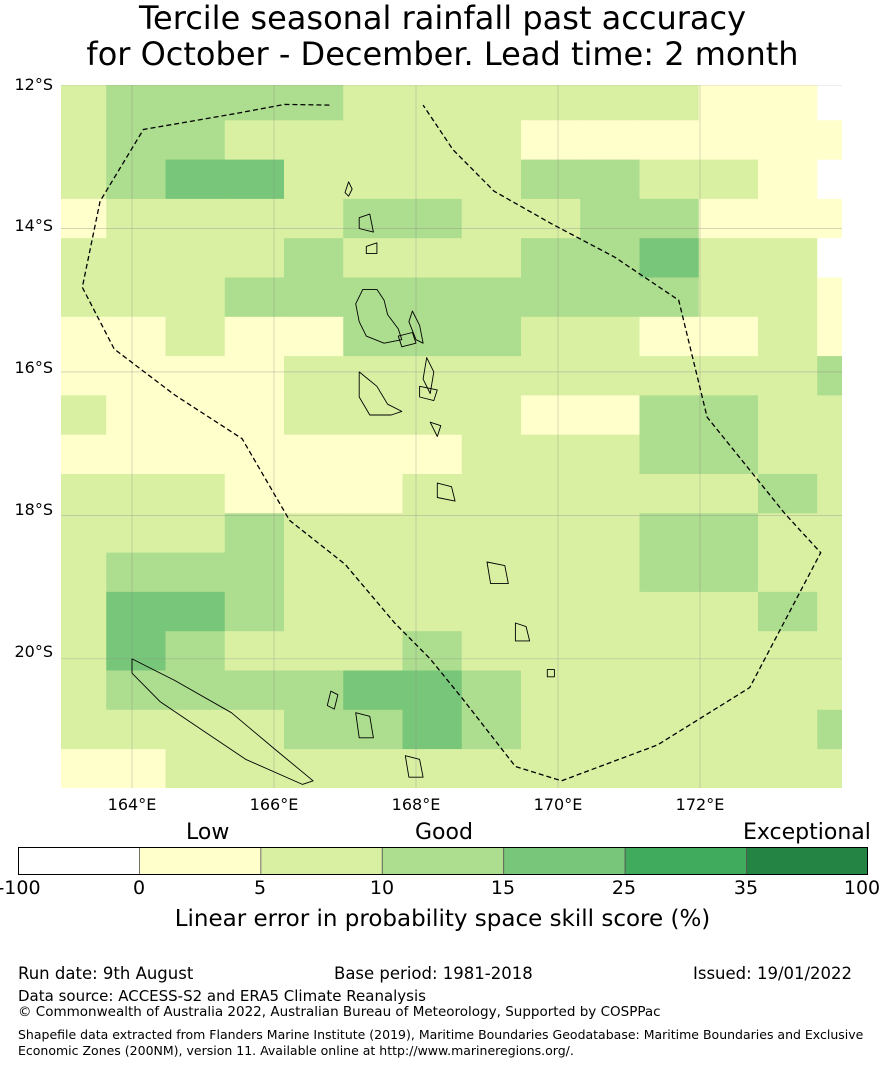  Describe the element at coordinates (33, 225) in the screenshot. I see `lat-label-14s: 14°S` at that location.